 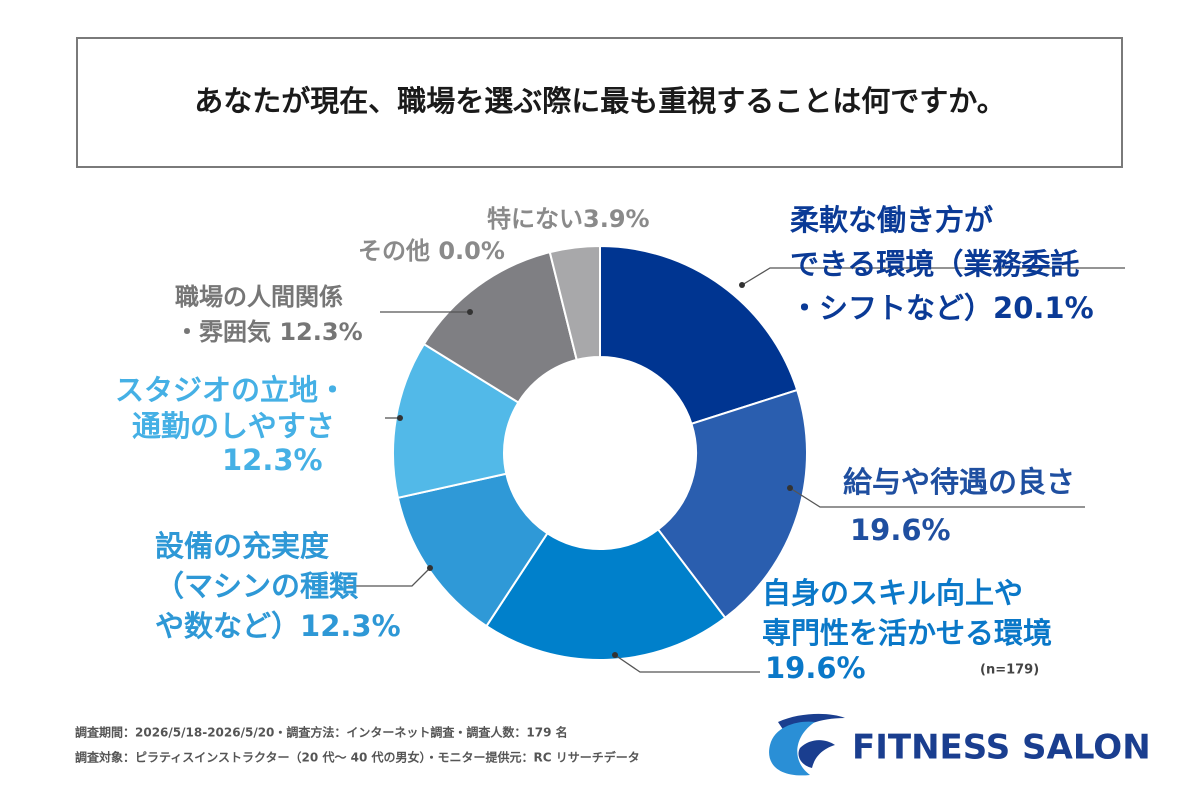 I want to click on label-line: 職場の人間関係, so click(x=259, y=297).